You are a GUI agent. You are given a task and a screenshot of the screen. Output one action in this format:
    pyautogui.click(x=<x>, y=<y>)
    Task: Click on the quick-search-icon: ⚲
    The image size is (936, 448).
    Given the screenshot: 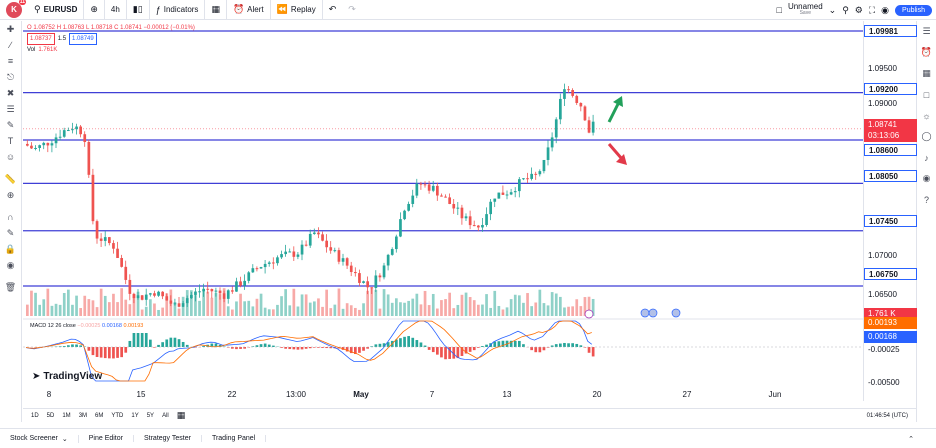 What is the action you would take?
    pyautogui.click(x=845, y=9)
    